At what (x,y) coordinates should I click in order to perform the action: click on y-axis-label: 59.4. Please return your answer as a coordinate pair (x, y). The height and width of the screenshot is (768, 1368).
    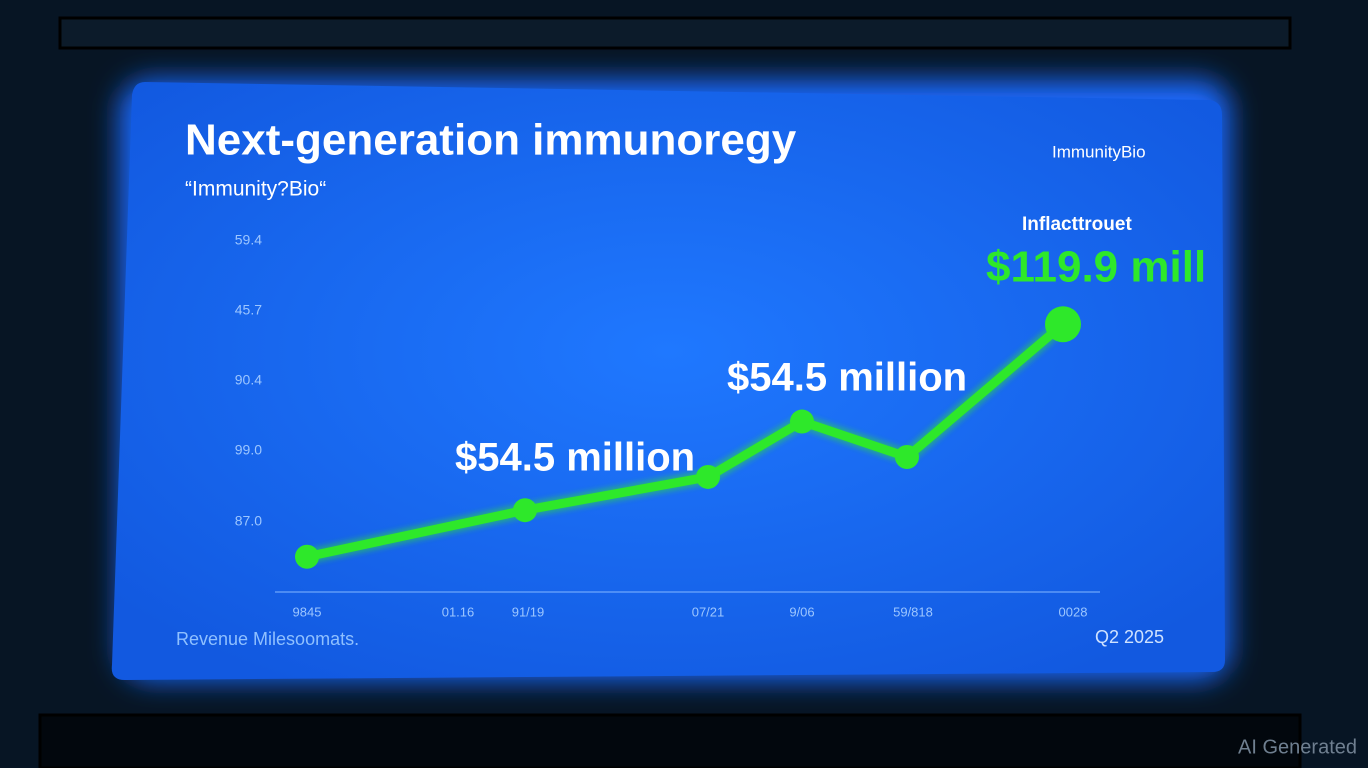
    Looking at the image, I should click on (248, 240).